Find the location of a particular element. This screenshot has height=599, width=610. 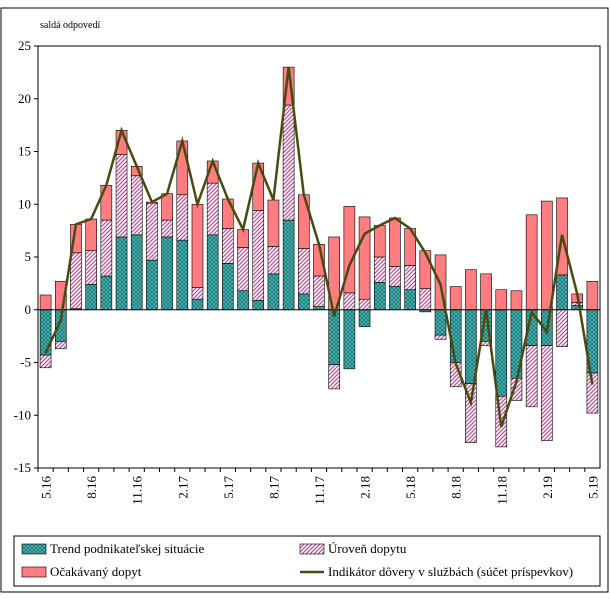

legend-label: Úroveň dopytu is located at coordinates (367, 548).